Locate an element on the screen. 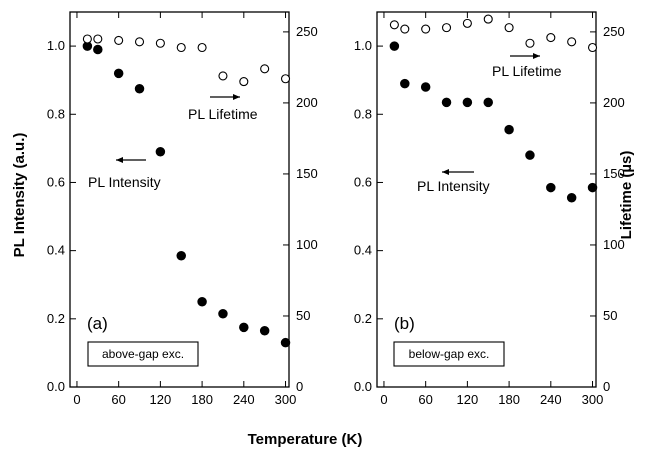  condition-label: above-gap exc. is located at coordinates (143, 354).